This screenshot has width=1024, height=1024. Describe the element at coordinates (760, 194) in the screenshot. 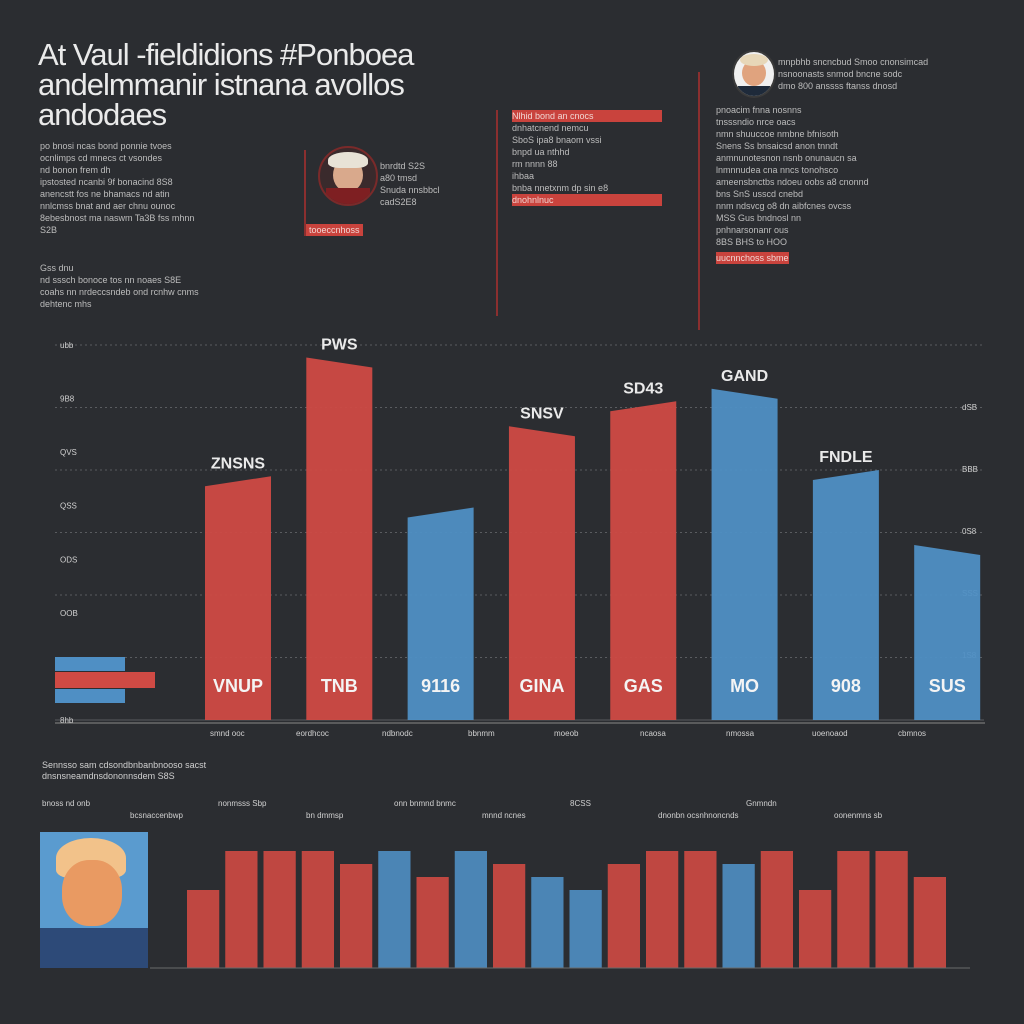

I see `panel-line: bns SnS usscd cnebd` at that location.